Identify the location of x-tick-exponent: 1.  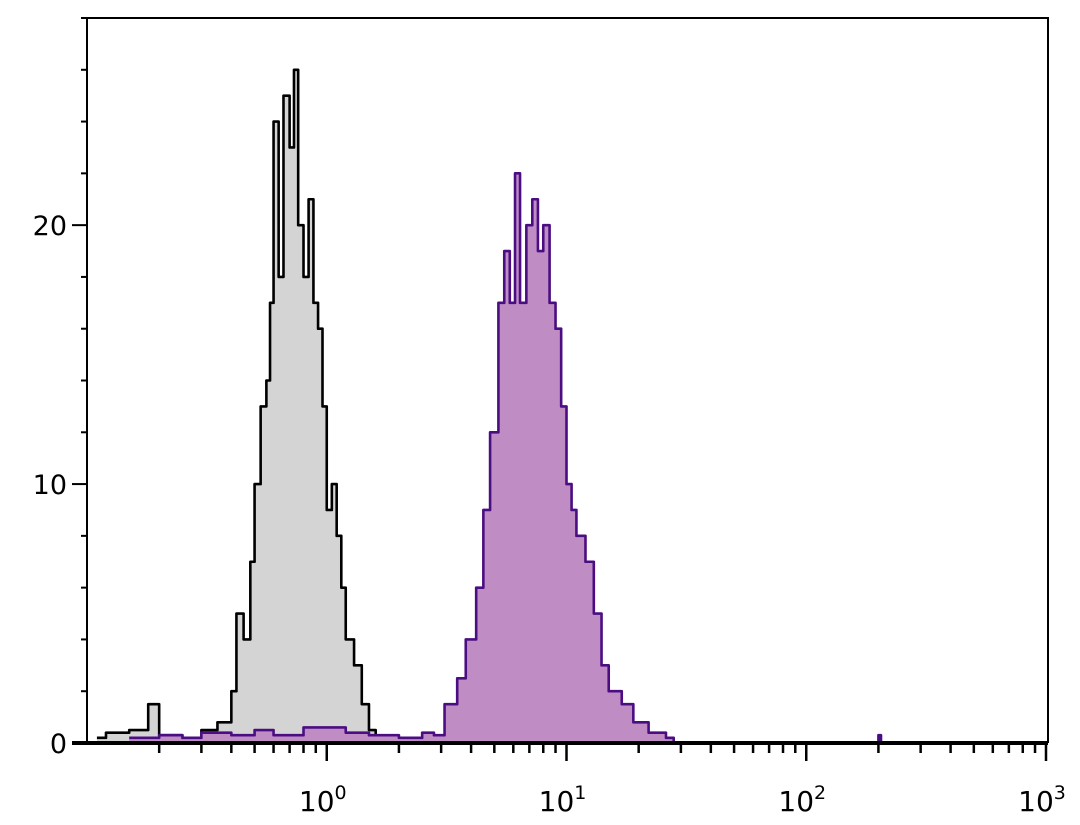
(580, 793).